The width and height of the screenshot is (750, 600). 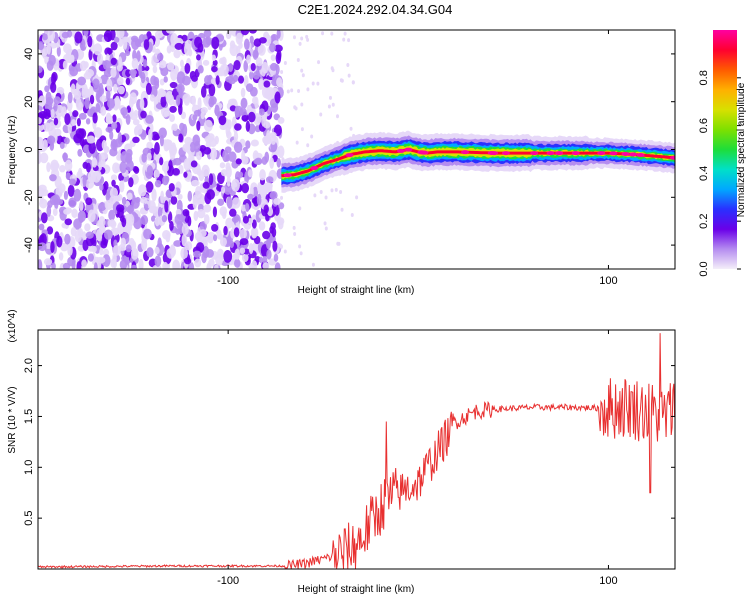 I want to click on spectrogram-ytick-label: -20, so click(x=29, y=197).